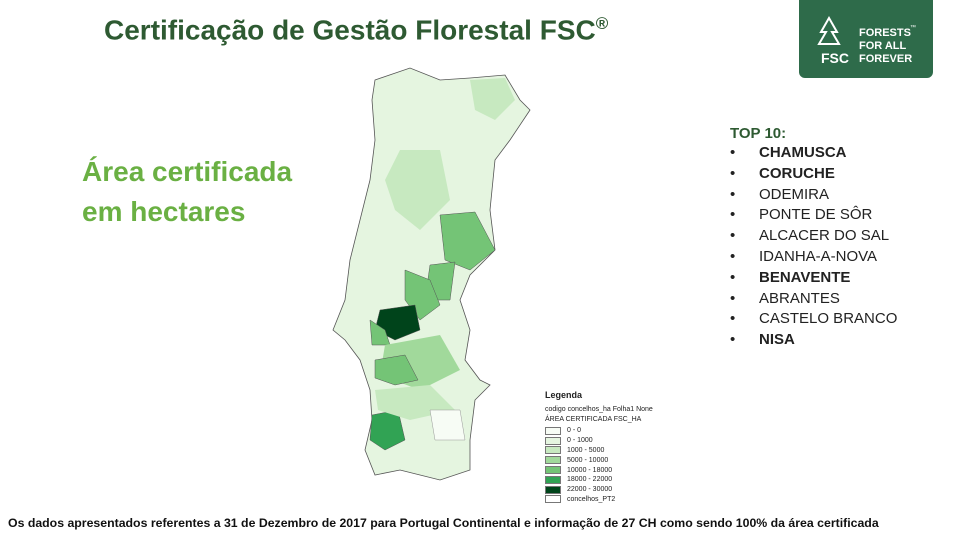 The width and height of the screenshot is (960, 540). What do you see at coordinates (586, 450) in the screenshot?
I see `legend-label: 1000 - 5000` at bounding box center [586, 450].